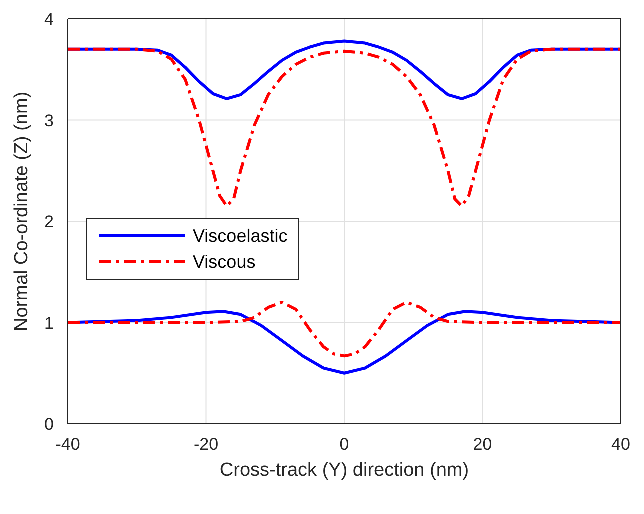 This screenshot has width=644, height=514. What do you see at coordinates (224, 262) in the screenshot?
I see `legend-label: Viscous` at bounding box center [224, 262].